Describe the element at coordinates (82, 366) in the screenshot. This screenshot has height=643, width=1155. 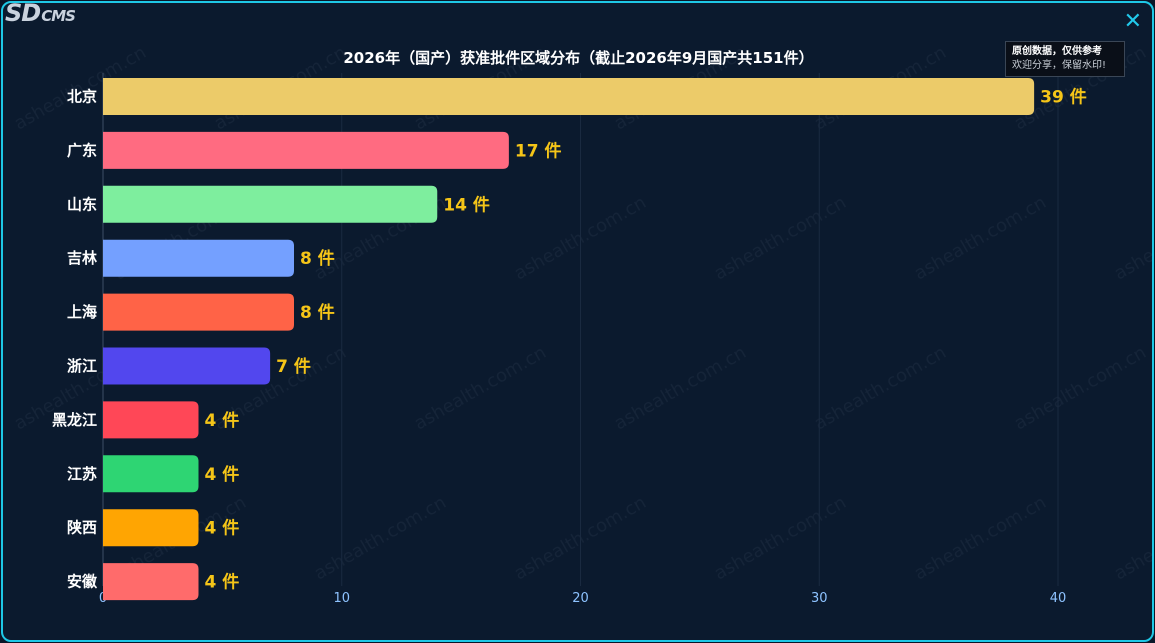
I see `category-label: 浙江` at that location.